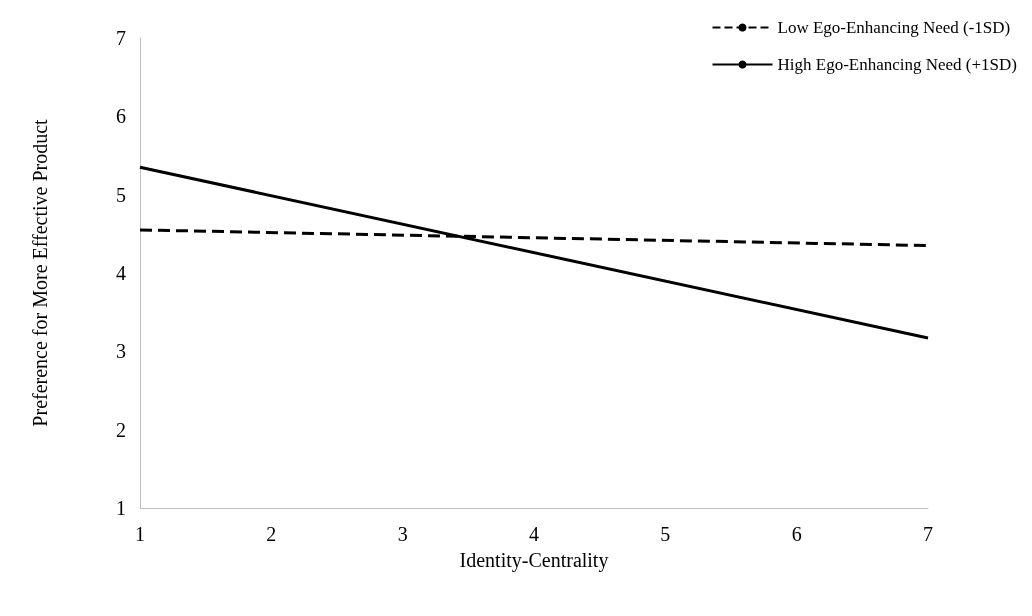  Describe the element at coordinates (271, 534) in the screenshot. I see `x-tick-label: 2` at that location.